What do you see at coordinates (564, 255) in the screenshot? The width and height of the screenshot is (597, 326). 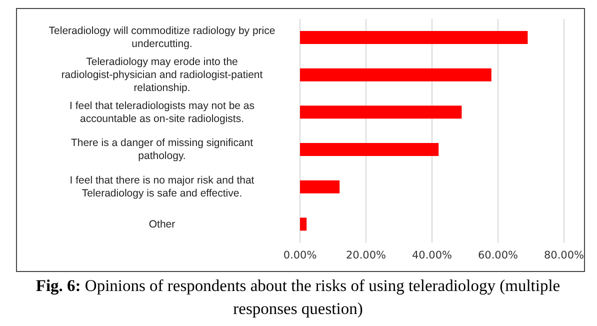 I see `x-tick-label: 80.00%` at bounding box center [564, 255].